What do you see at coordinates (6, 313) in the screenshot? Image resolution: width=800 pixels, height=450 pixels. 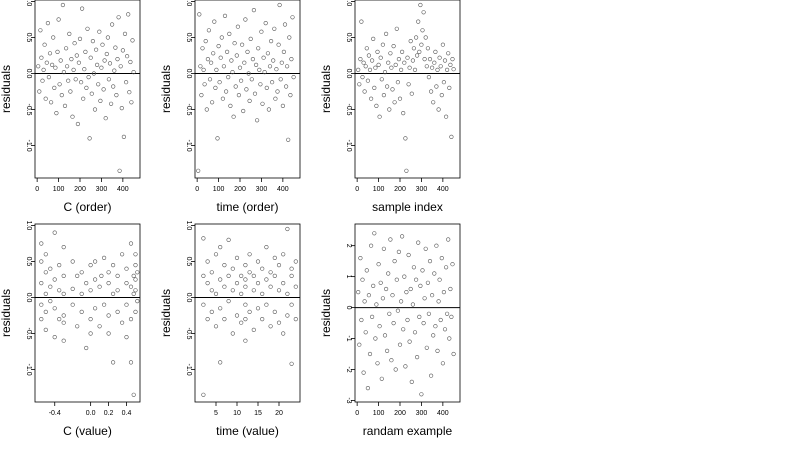 I see `y-axis-label: residuals` at bounding box center [6, 313].